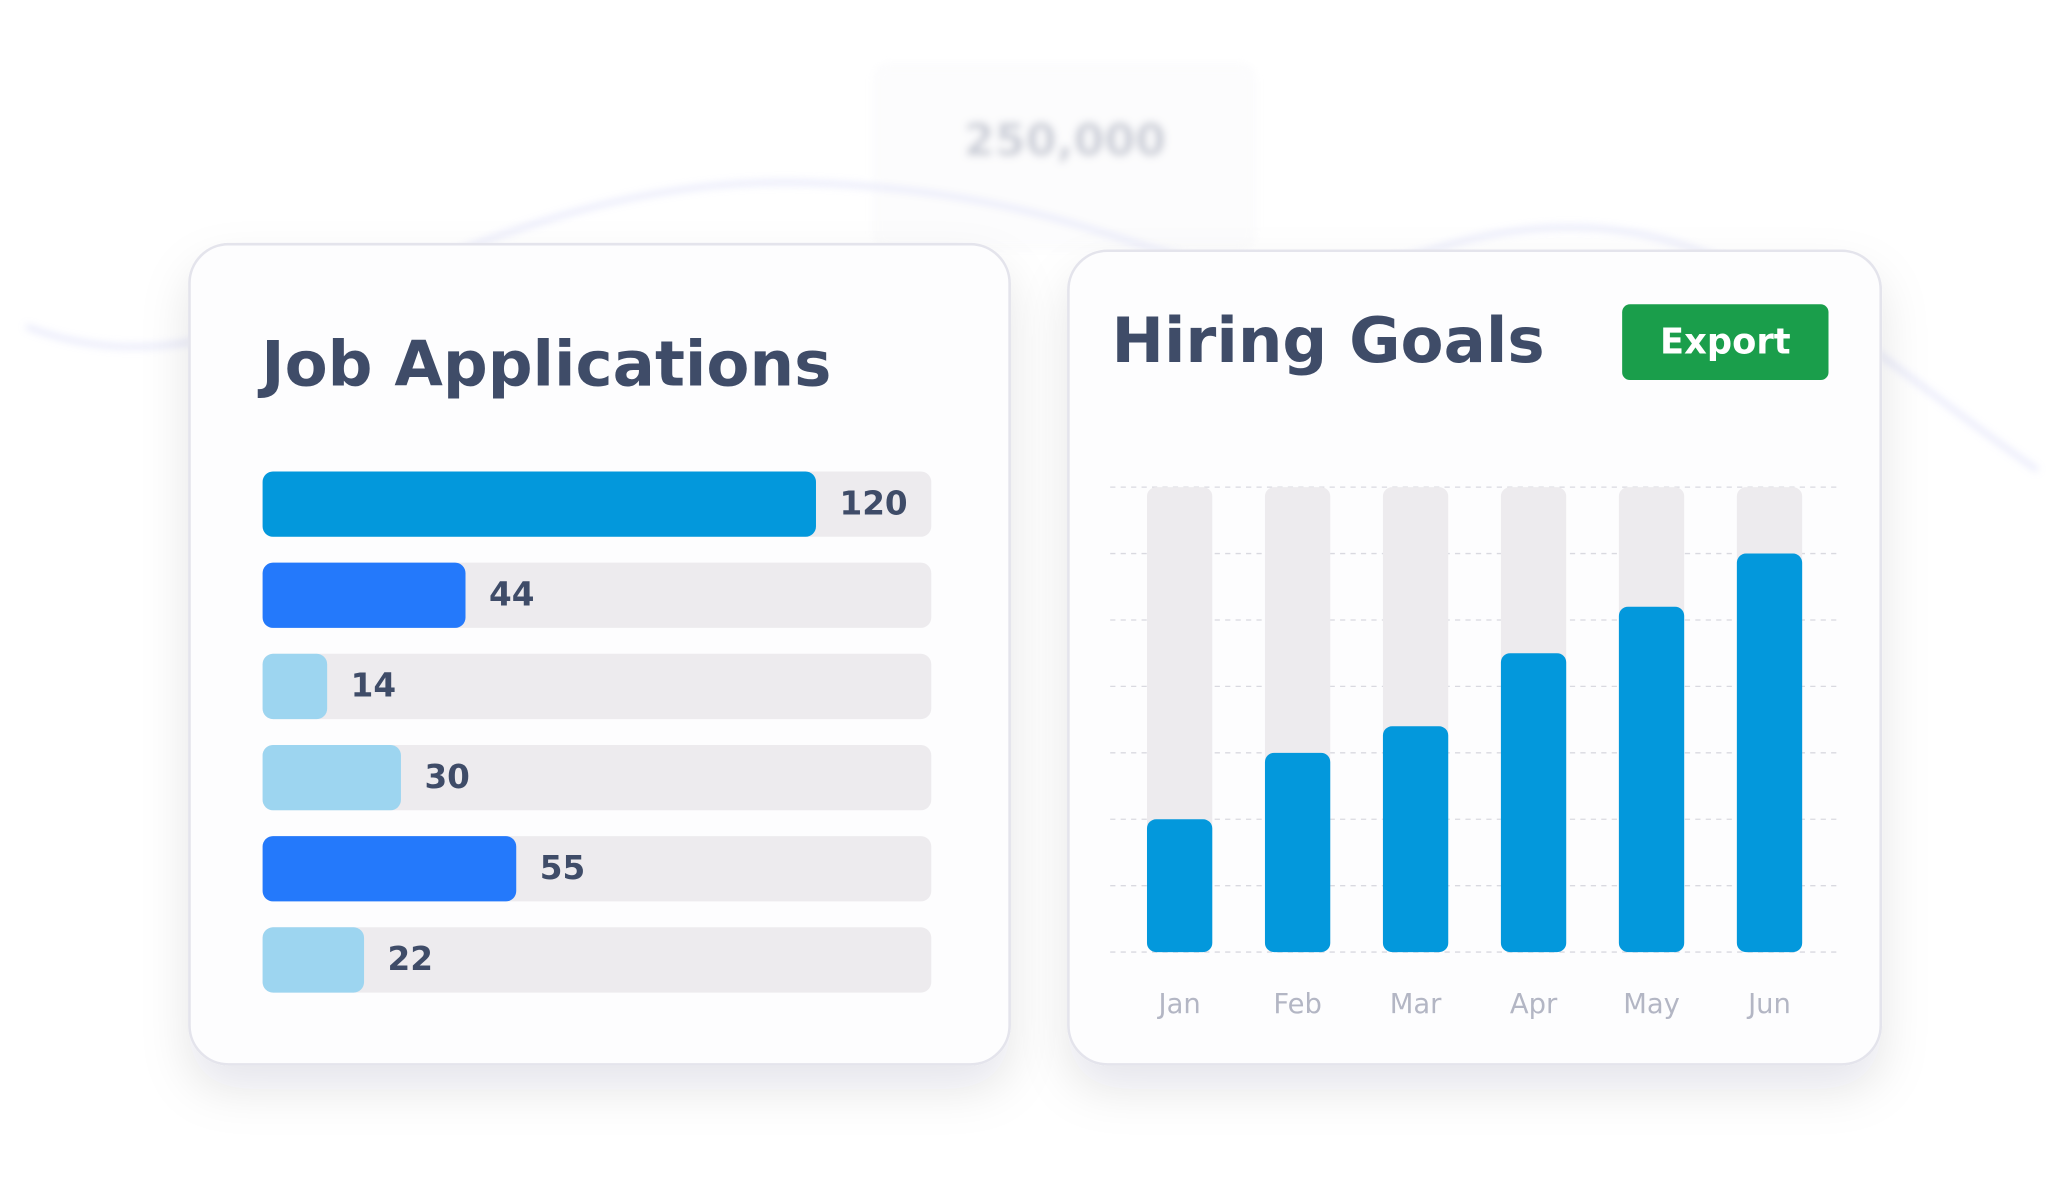  What do you see at coordinates (1179, 1004) in the screenshot?
I see `x-tick-label: Jan` at bounding box center [1179, 1004].